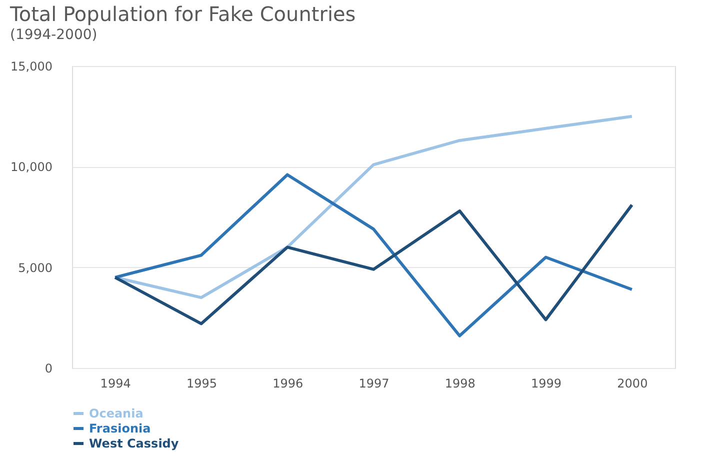 This screenshot has width=708, height=468. What do you see at coordinates (632, 383) in the screenshot?
I see `x-tick-label: 2000` at bounding box center [632, 383].